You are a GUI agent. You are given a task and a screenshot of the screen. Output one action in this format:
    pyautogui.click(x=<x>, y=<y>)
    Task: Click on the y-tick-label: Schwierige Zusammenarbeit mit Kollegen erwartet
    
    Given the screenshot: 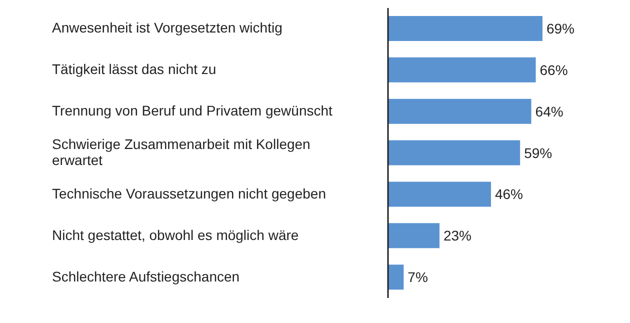 What is the action you would take?
    pyautogui.click(x=181, y=152)
    